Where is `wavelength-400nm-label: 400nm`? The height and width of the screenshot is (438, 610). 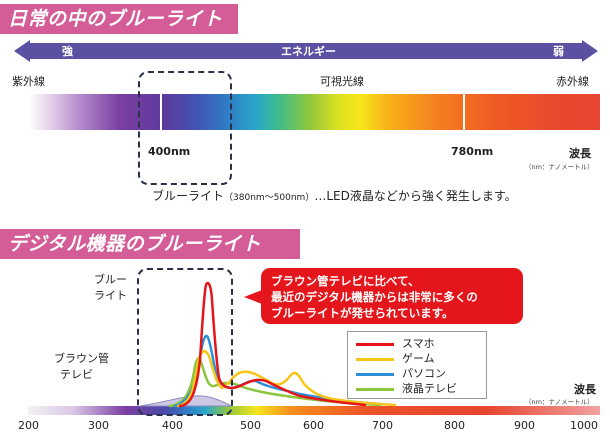
wavelength-400nm-label: 400nm is located at coordinates (169, 151).